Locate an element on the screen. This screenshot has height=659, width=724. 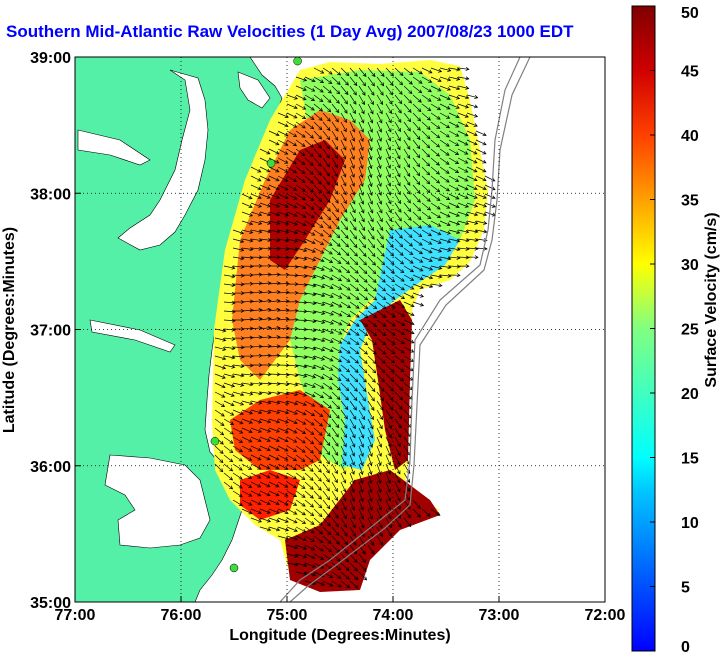
colorbar-tick-label: 50 is located at coordinates (690, 13).